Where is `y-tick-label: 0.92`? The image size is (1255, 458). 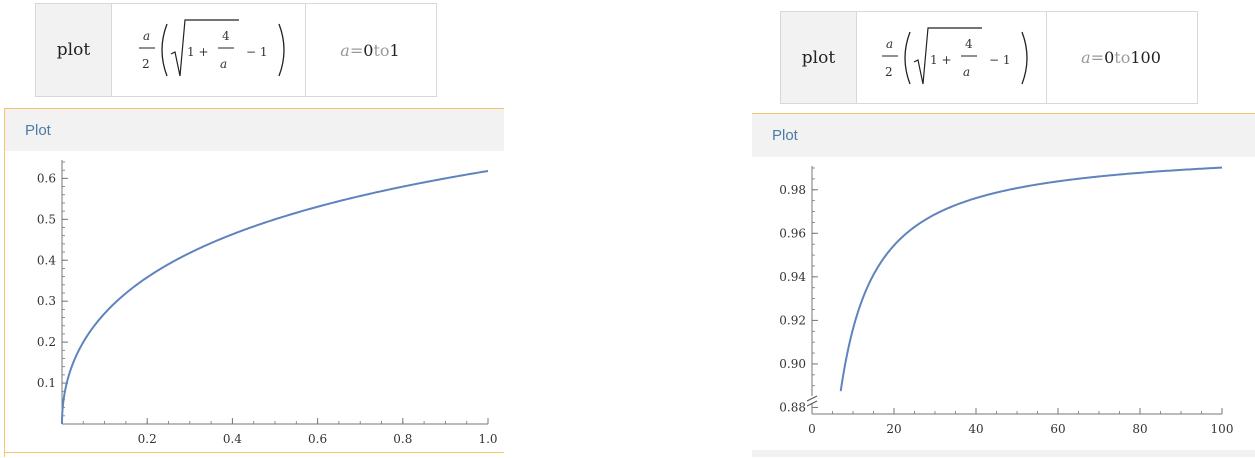
y-tick-label: 0.92 is located at coordinates (792, 320).